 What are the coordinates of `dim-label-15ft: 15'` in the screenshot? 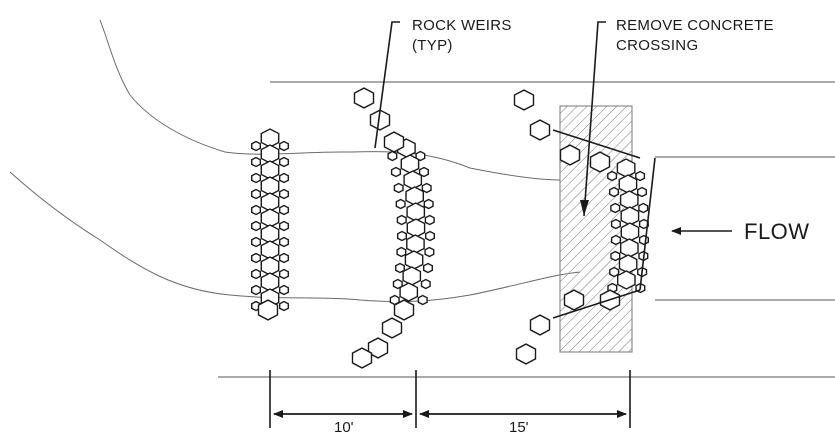 It's located at (519, 427).